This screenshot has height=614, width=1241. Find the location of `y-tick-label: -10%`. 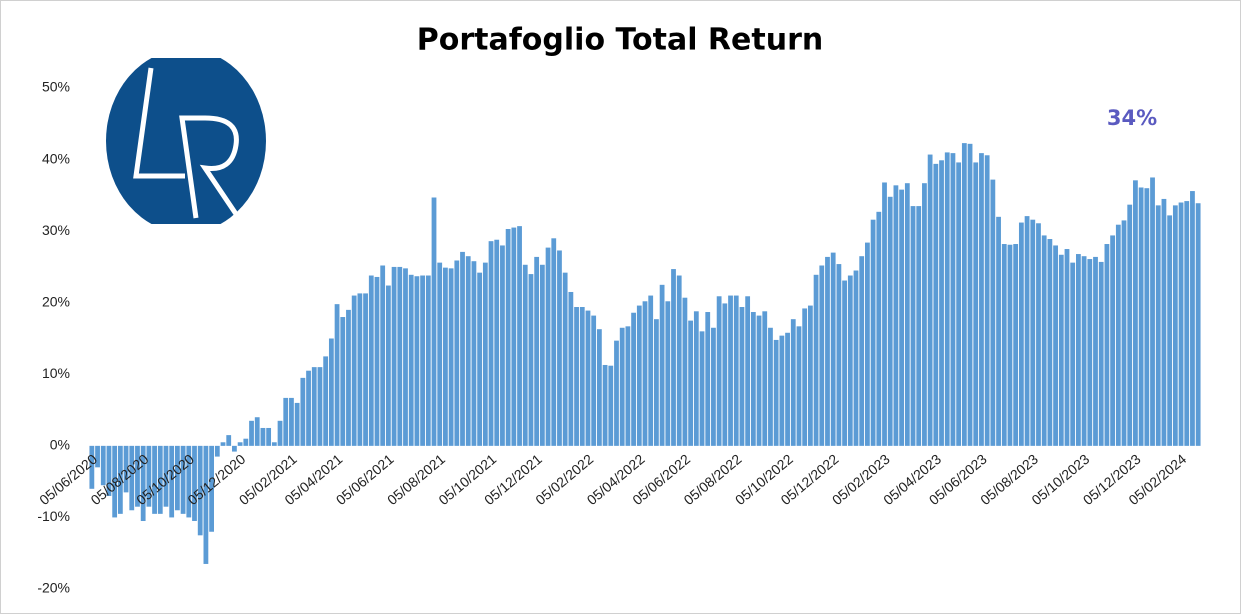

y-tick-label: -10% is located at coordinates (53, 516).